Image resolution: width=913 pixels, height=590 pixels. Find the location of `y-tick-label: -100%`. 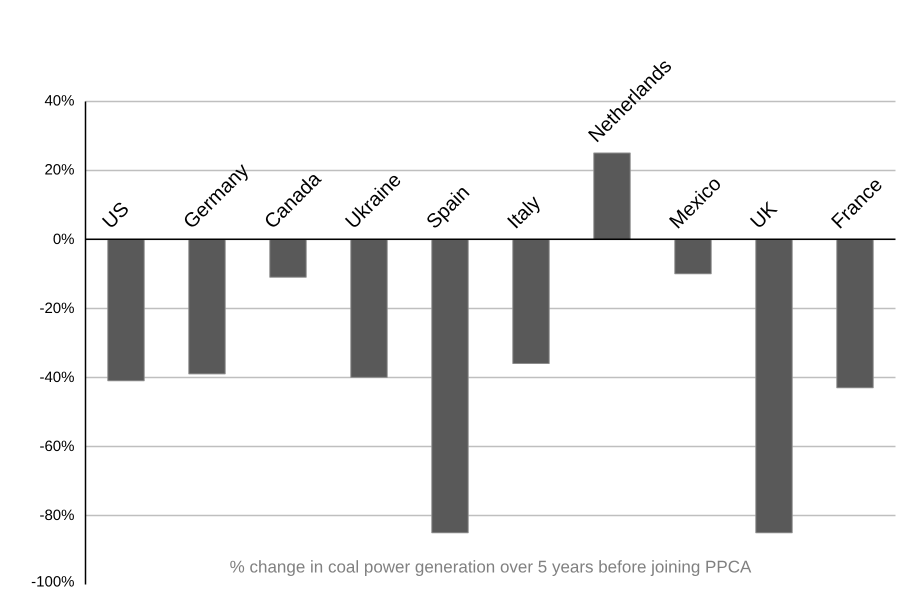

y-tick-label: -100% is located at coordinates (52, 582).